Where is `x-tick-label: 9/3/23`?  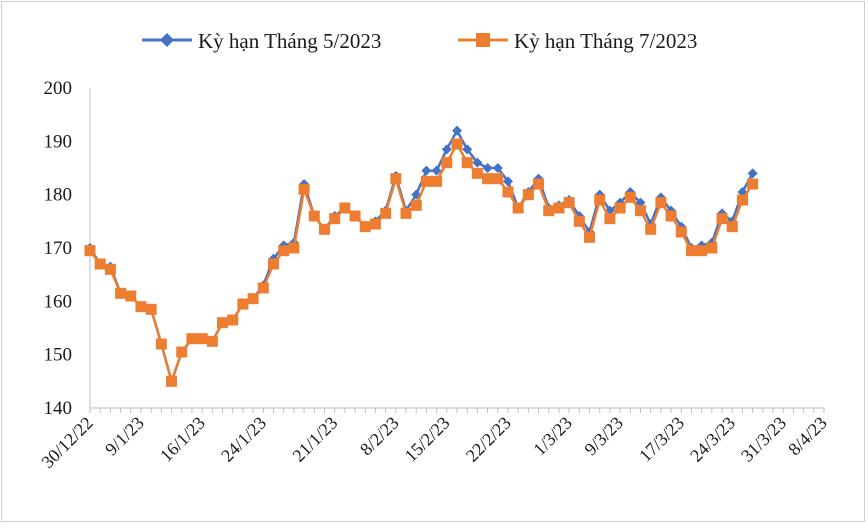 x-tick-label: 9/3/23 is located at coordinates (603, 436).